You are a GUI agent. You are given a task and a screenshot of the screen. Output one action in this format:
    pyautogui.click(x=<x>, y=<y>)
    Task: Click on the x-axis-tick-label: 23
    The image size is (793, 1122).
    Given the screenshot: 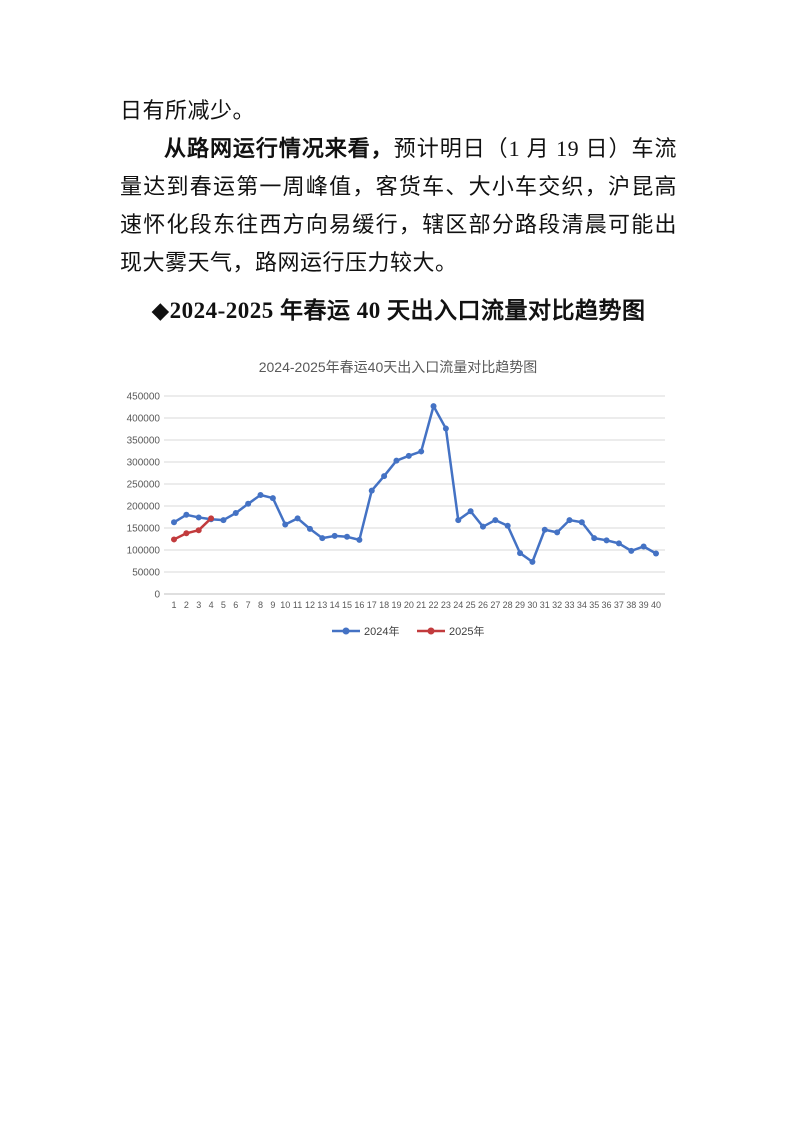 What is the action you would take?
    pyautogui.click(x=446, y=605)
    